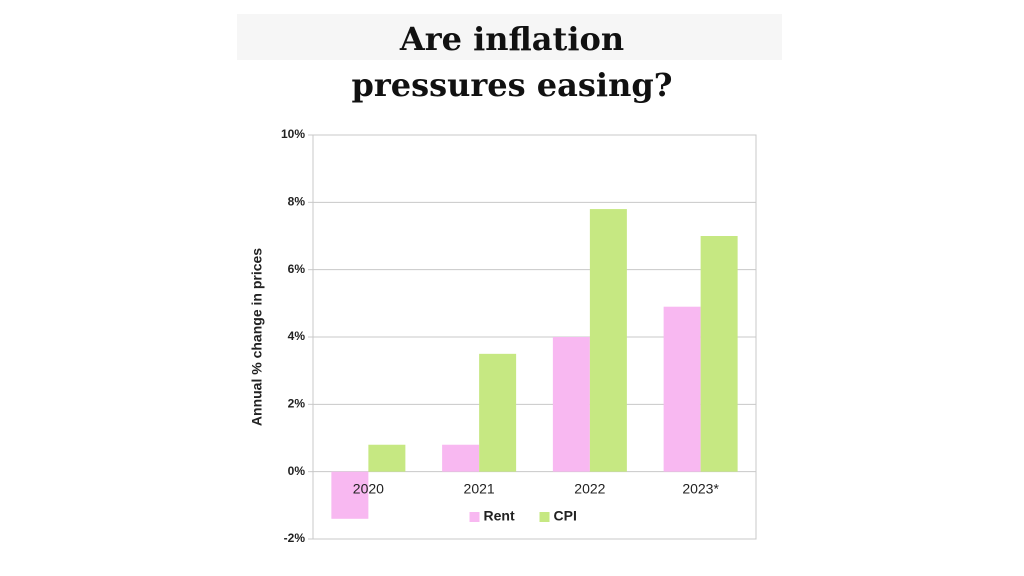  I want to click on legend-label: Rent, so click(499, 516).